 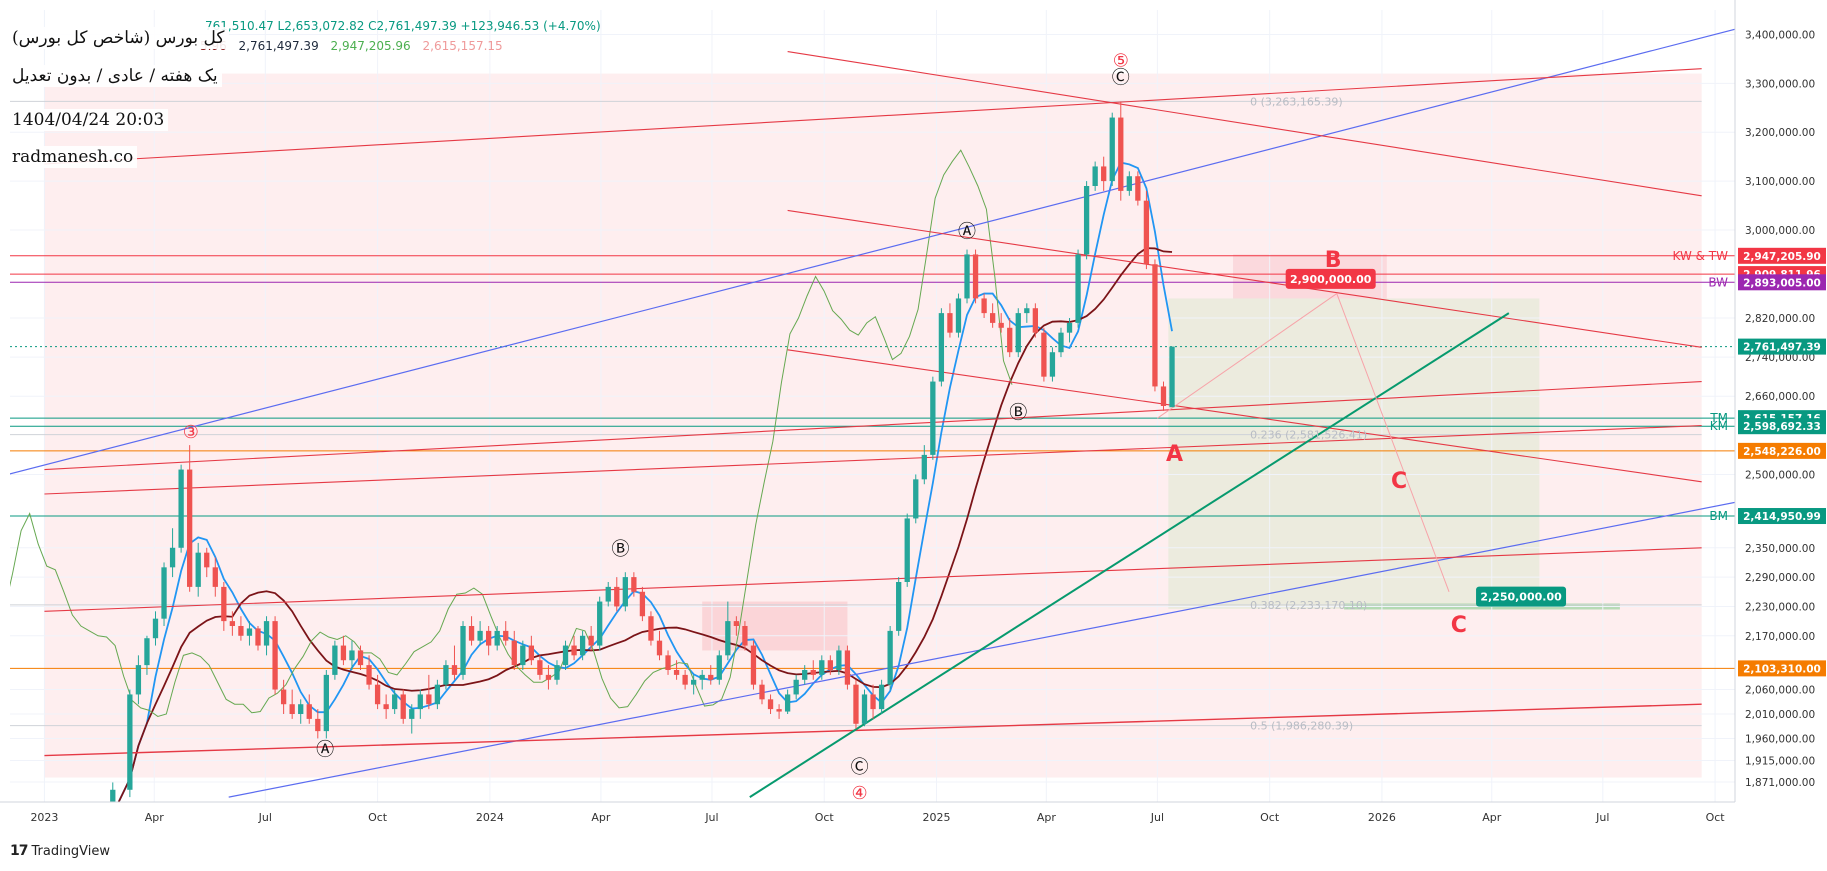 I want to click on tradingview-logo-icon: 17, so click(x=19, y=851).